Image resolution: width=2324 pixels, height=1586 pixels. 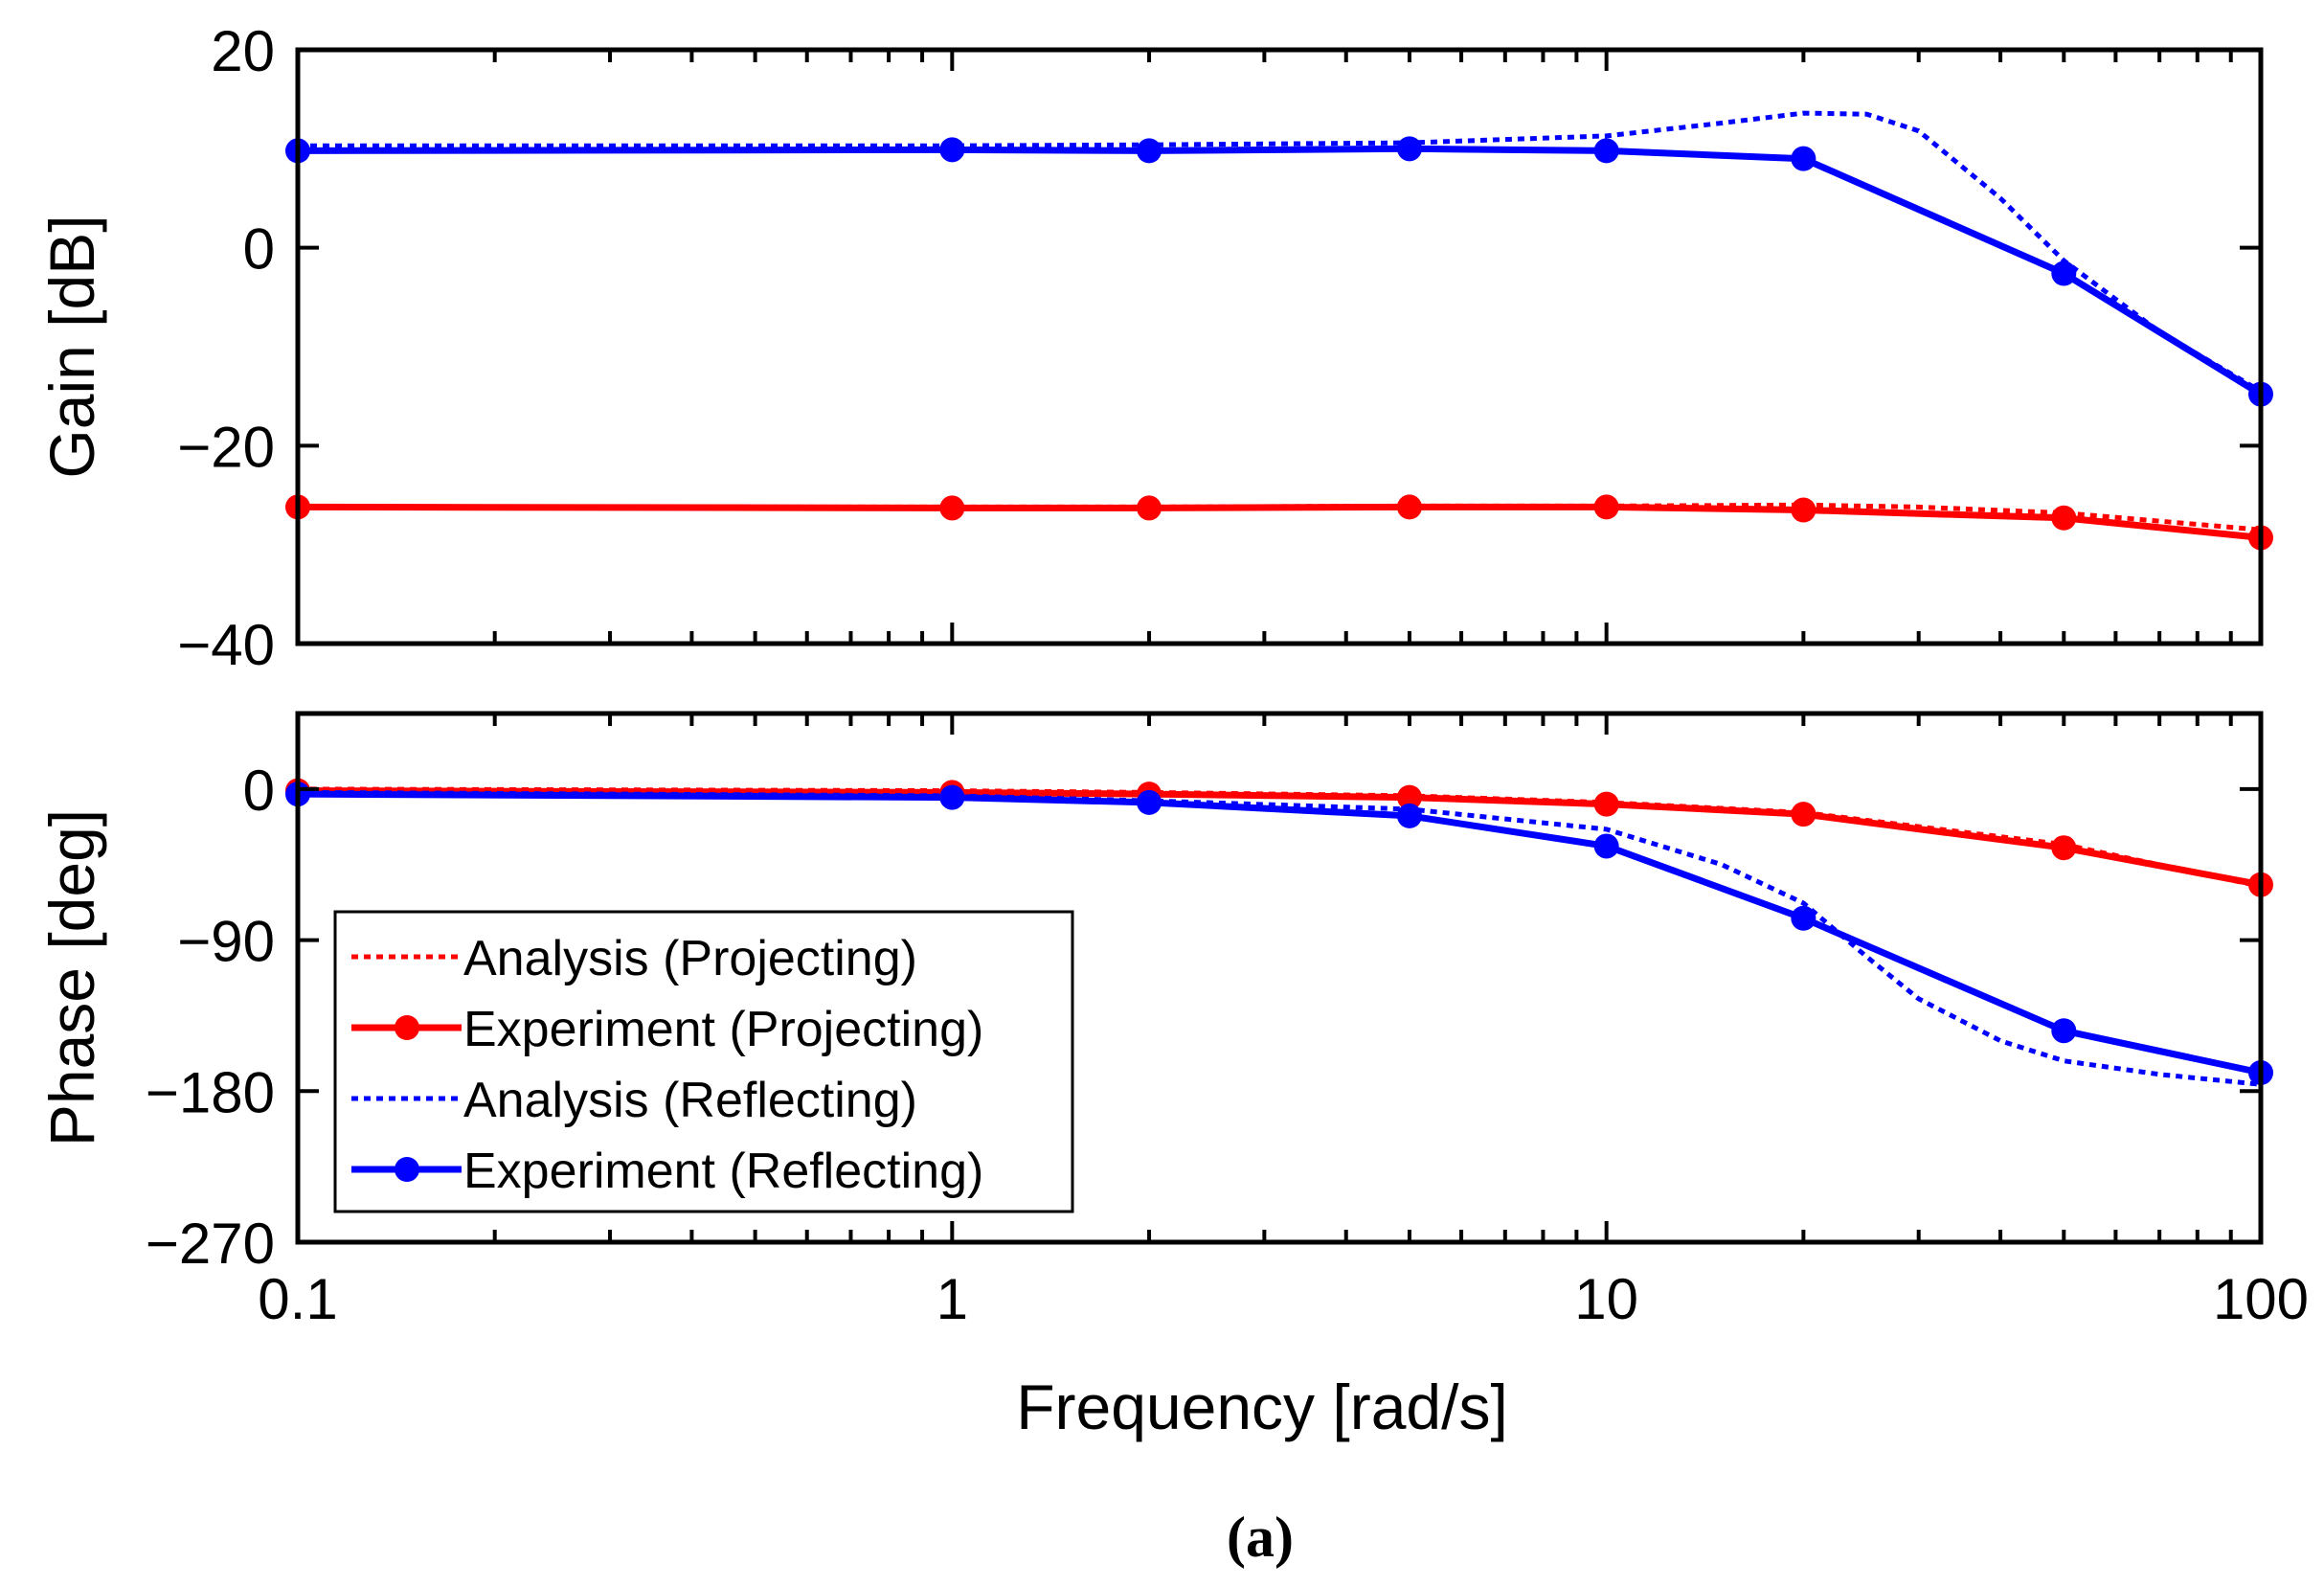 What do you see at coordinates (690, 958) in the screenshot?
I see `legend-label: Analysis (Projecting)` at bounding box center [690, 958].